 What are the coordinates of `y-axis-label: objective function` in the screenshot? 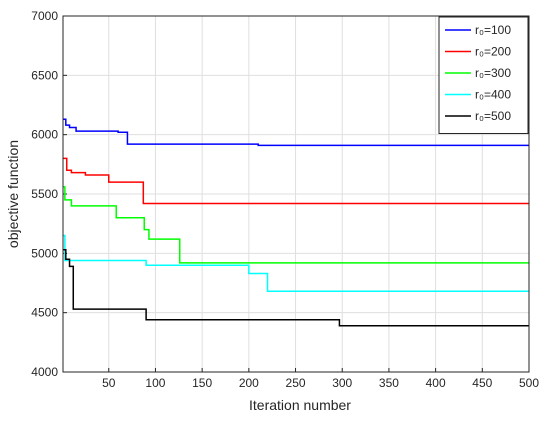 It's located at (13, 194).